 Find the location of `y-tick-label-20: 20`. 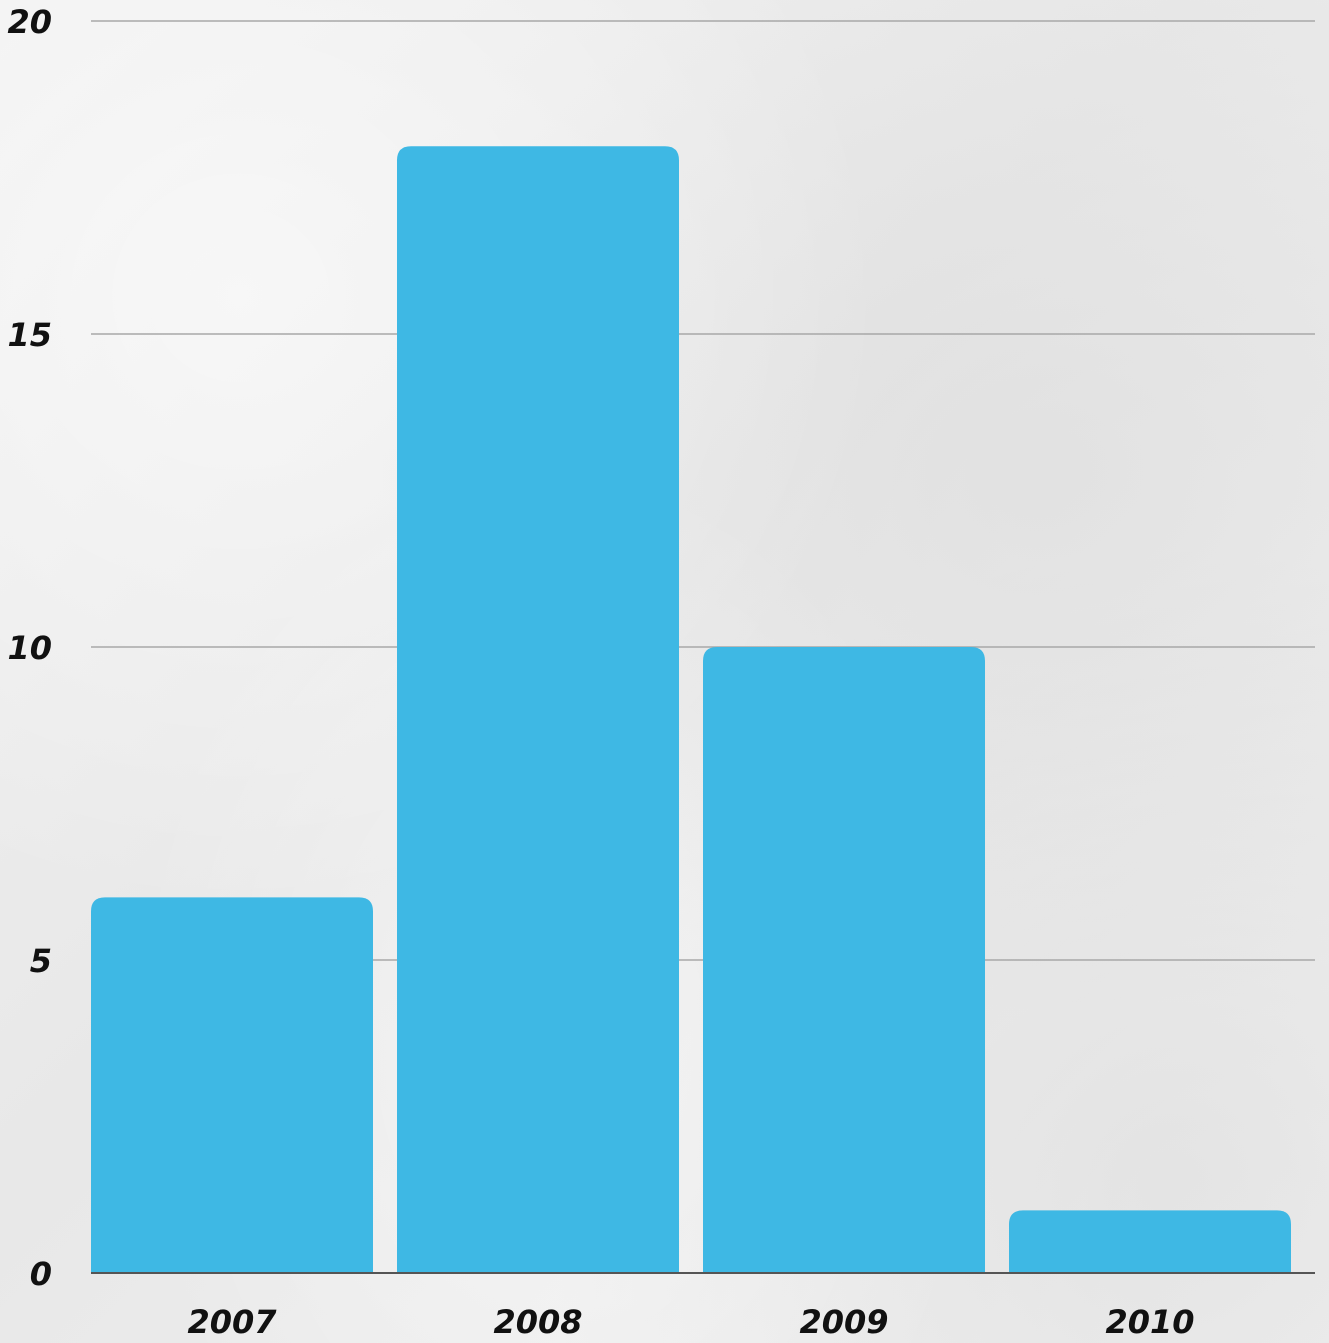

y-tick-label-20: 20 is located at coordinates (29, 22).